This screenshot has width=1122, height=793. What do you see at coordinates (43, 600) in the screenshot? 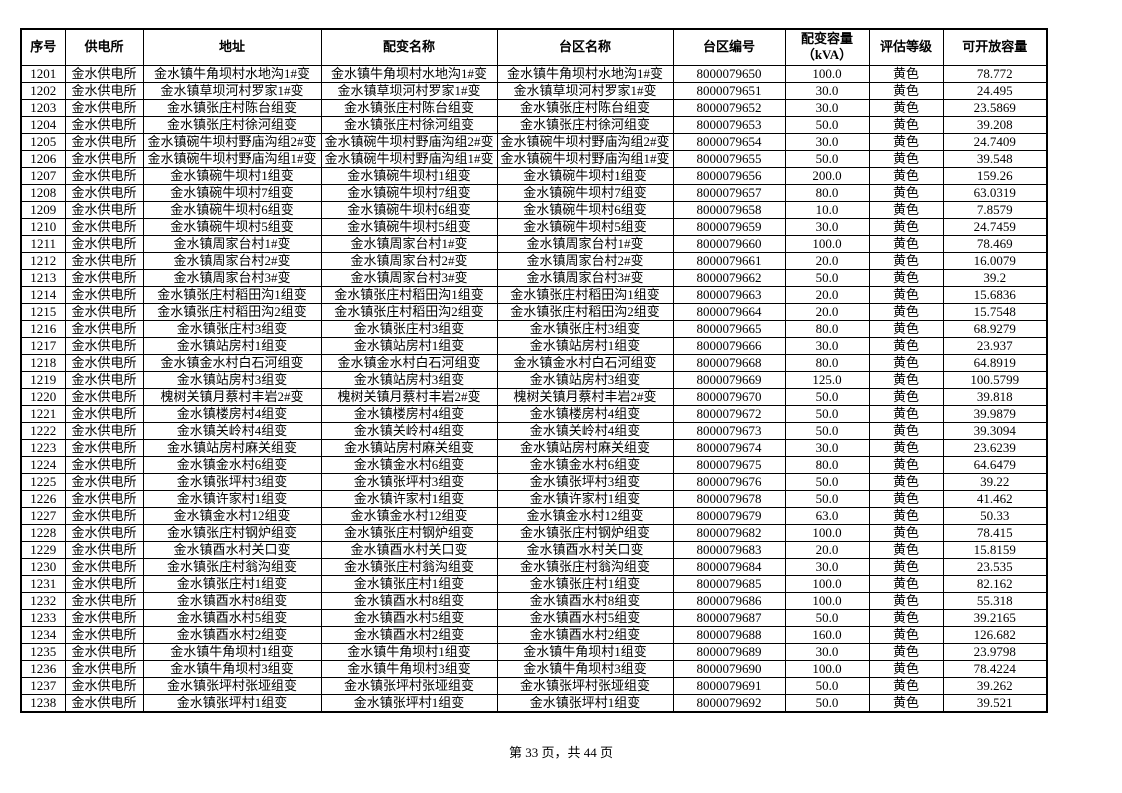
I see `table-cell-0: 1232` at bounding box center [43, 600].